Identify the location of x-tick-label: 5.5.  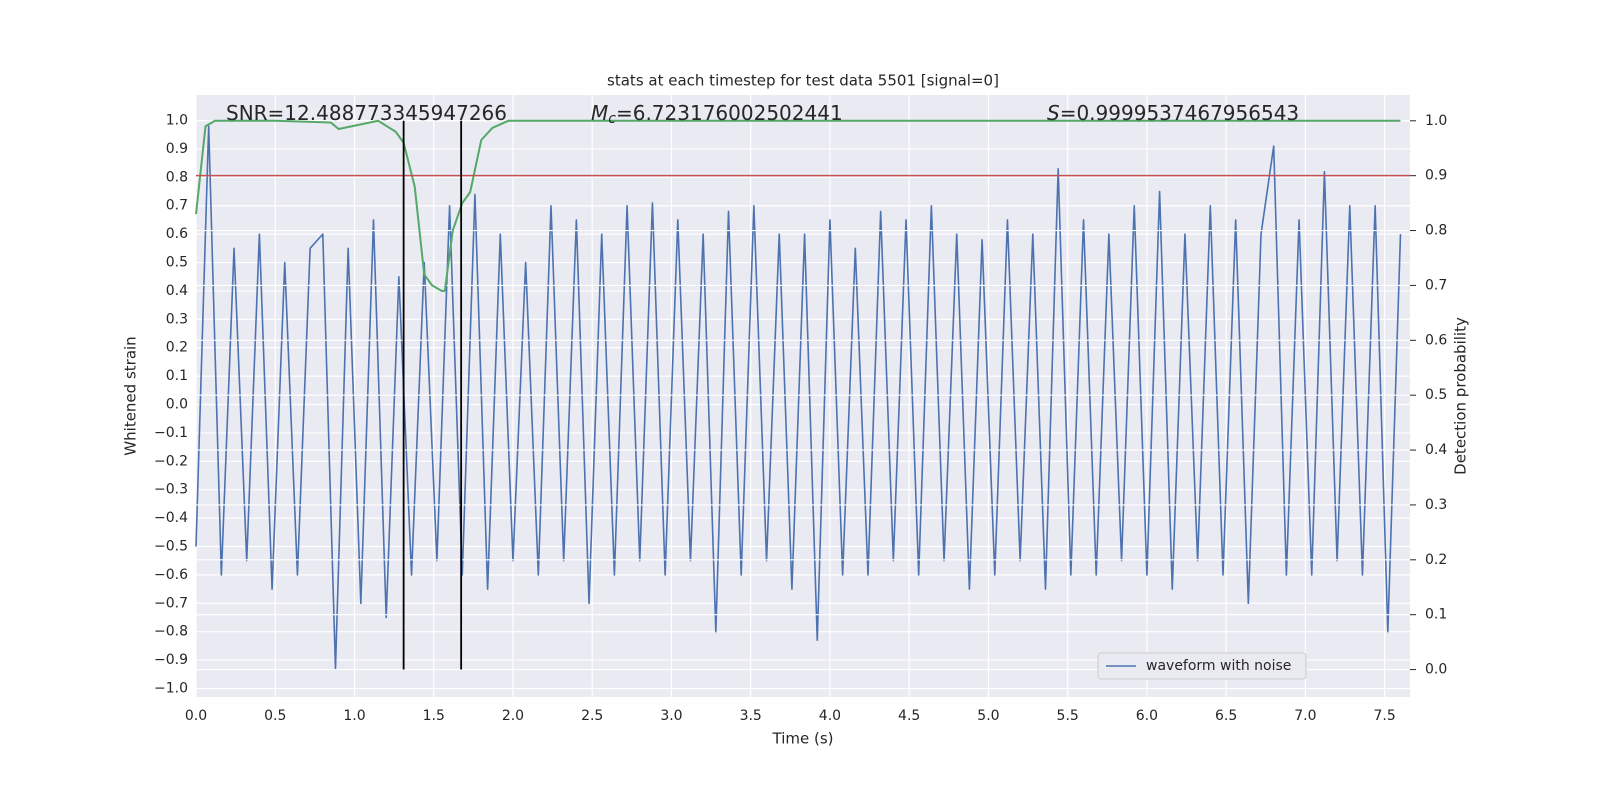
(1068, 716).